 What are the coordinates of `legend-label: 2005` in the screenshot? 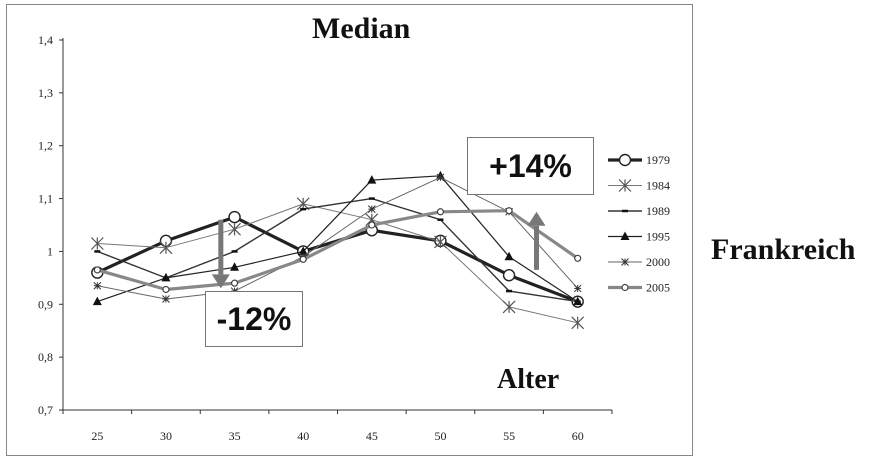 It's located at (658, 288).